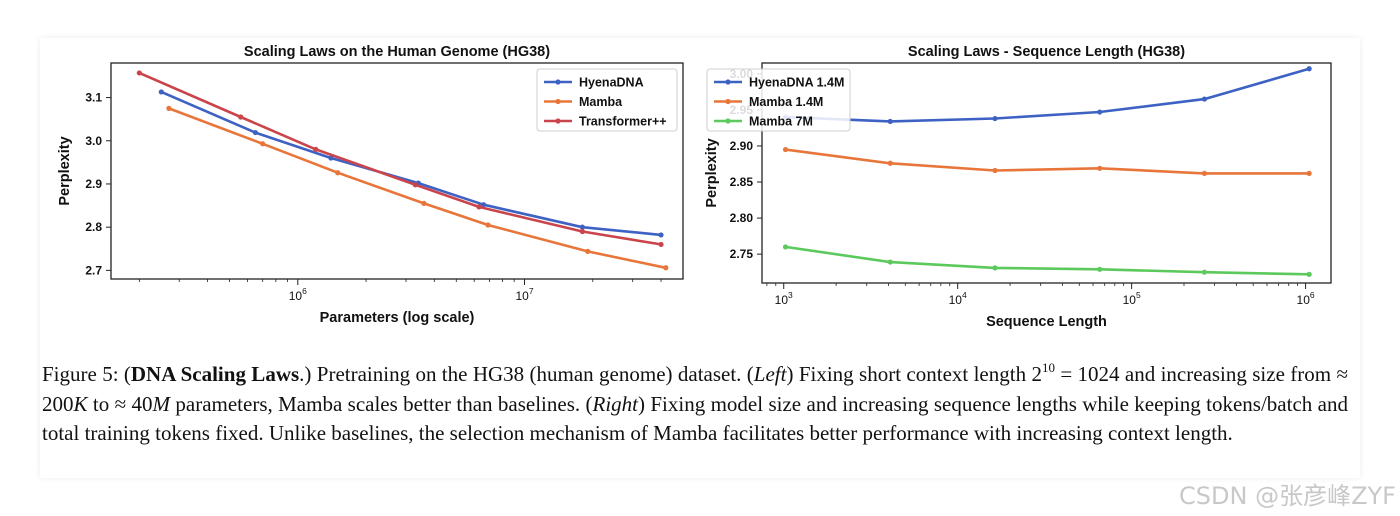 This screenshot has height=516, width=1400. What do you see at coordinates (786, 102) in the screenshot?
I see `legend-label: Mamba 1.4M` at bounding box center [786, 102].